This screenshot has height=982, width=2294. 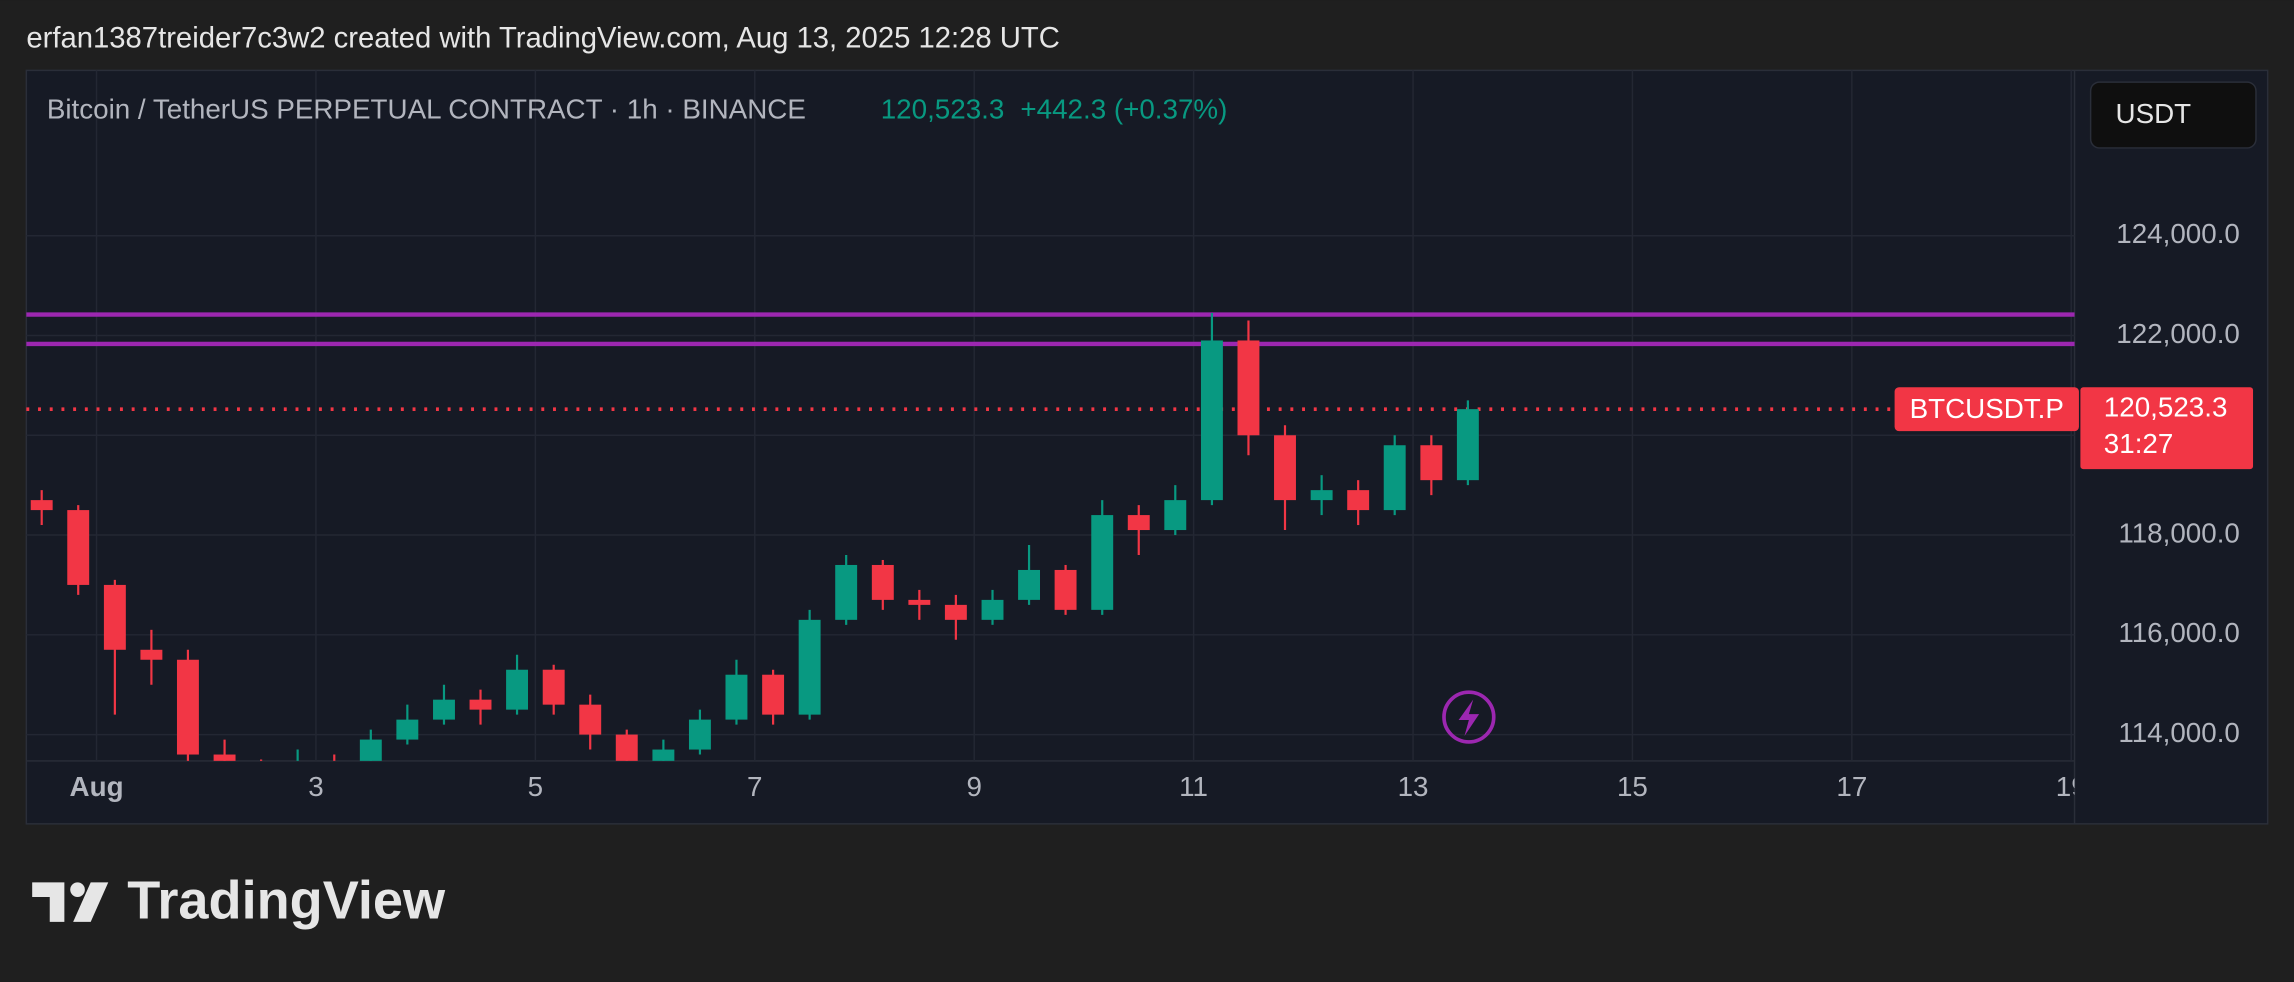 What do you see at coordinates (91, 902) in the screenshot?
I see `logo-slash` at bounding box center [91, 902].